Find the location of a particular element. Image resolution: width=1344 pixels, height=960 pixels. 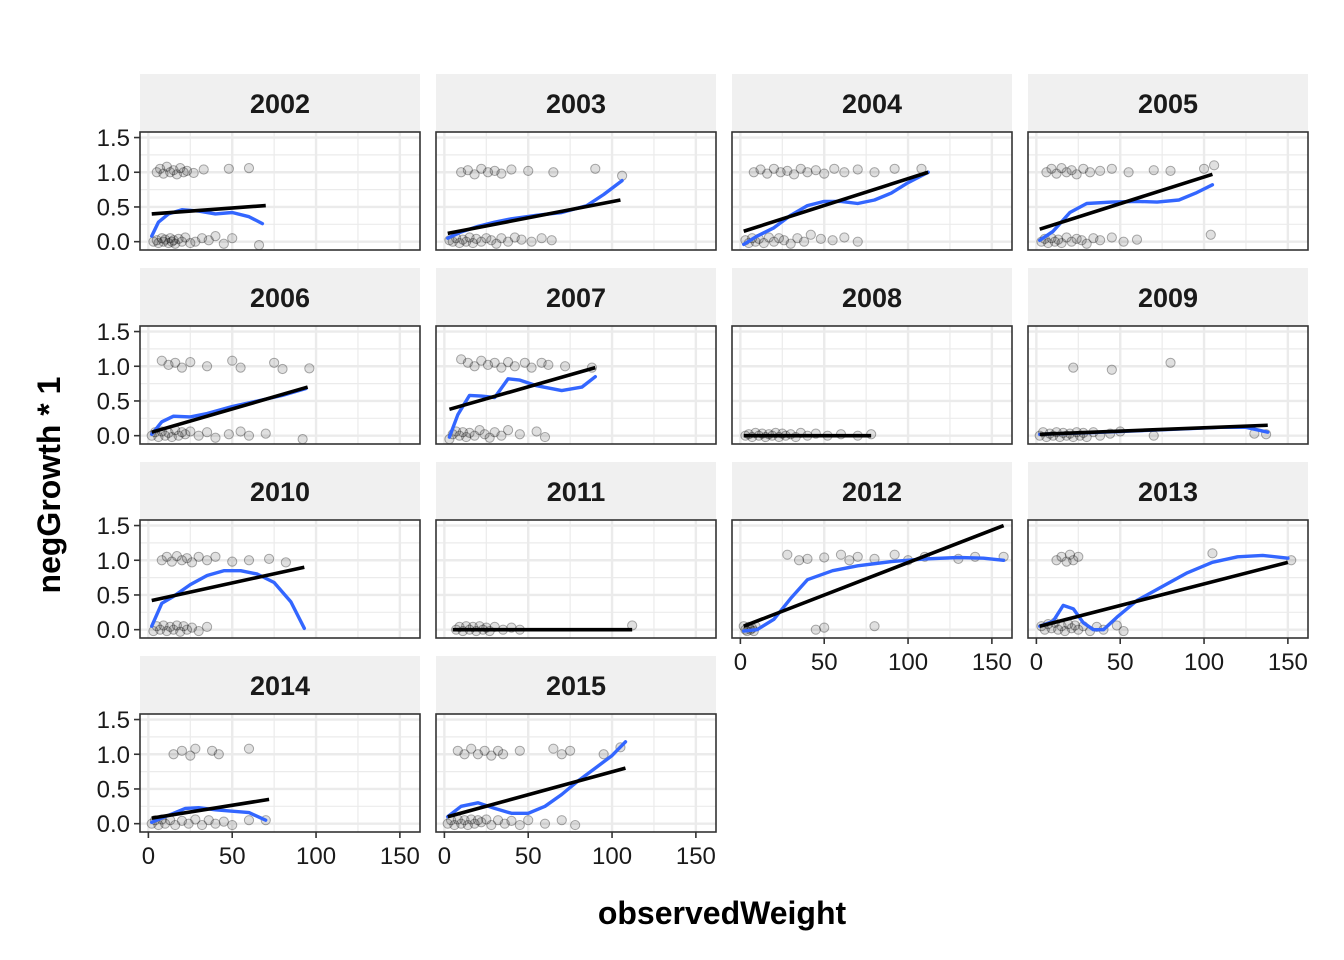

facet-panel-2003: 2003 is located at coordinates (576, 162).